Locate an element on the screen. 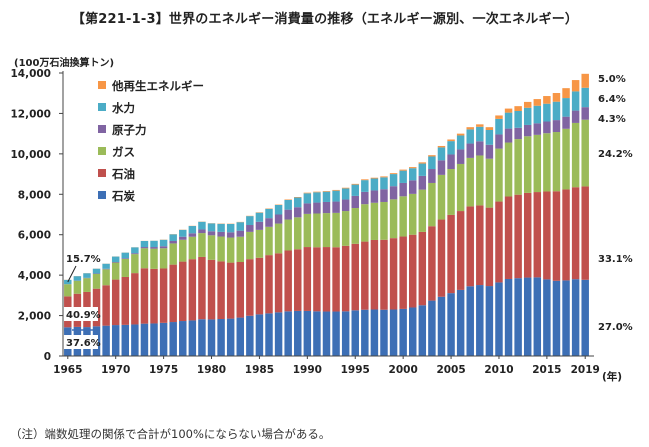  bar-1984-原子力 is located at coordinates (250, 228).